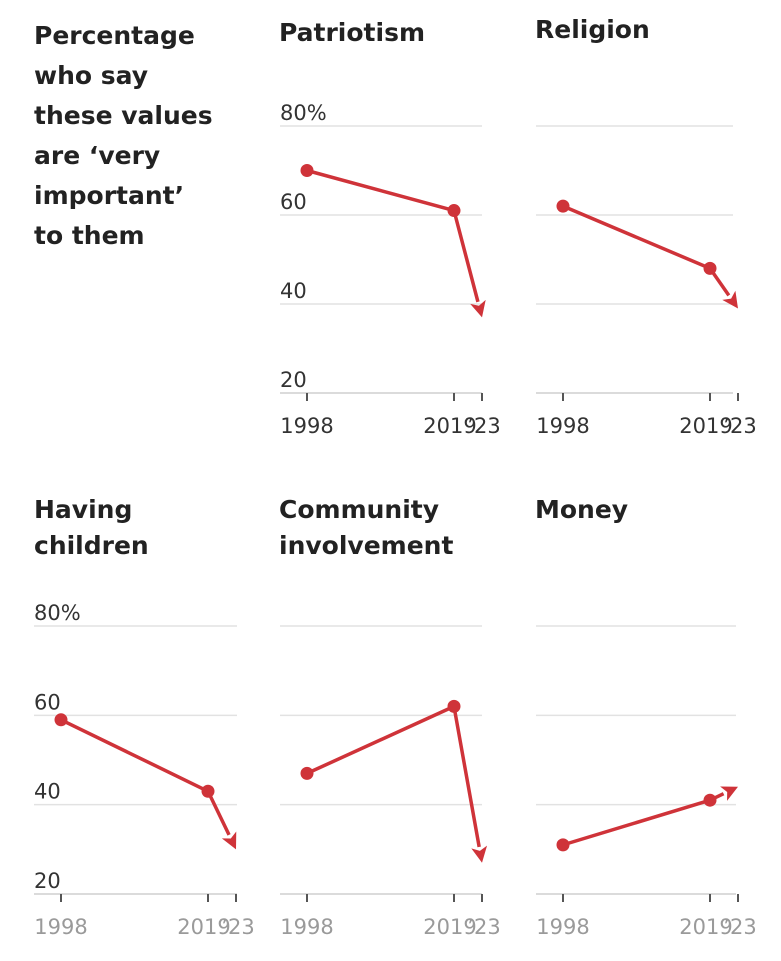 This screenshot has width=781, height=961. Describe the element at coordinates (109, 195) in the screenshot. I see `intro-line: important’` at that location.